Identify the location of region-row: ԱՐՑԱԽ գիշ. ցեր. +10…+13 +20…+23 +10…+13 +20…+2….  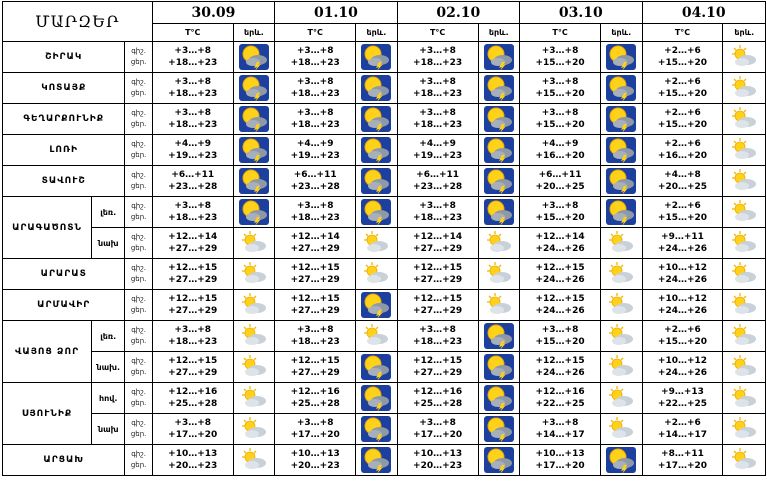
(383, 460).